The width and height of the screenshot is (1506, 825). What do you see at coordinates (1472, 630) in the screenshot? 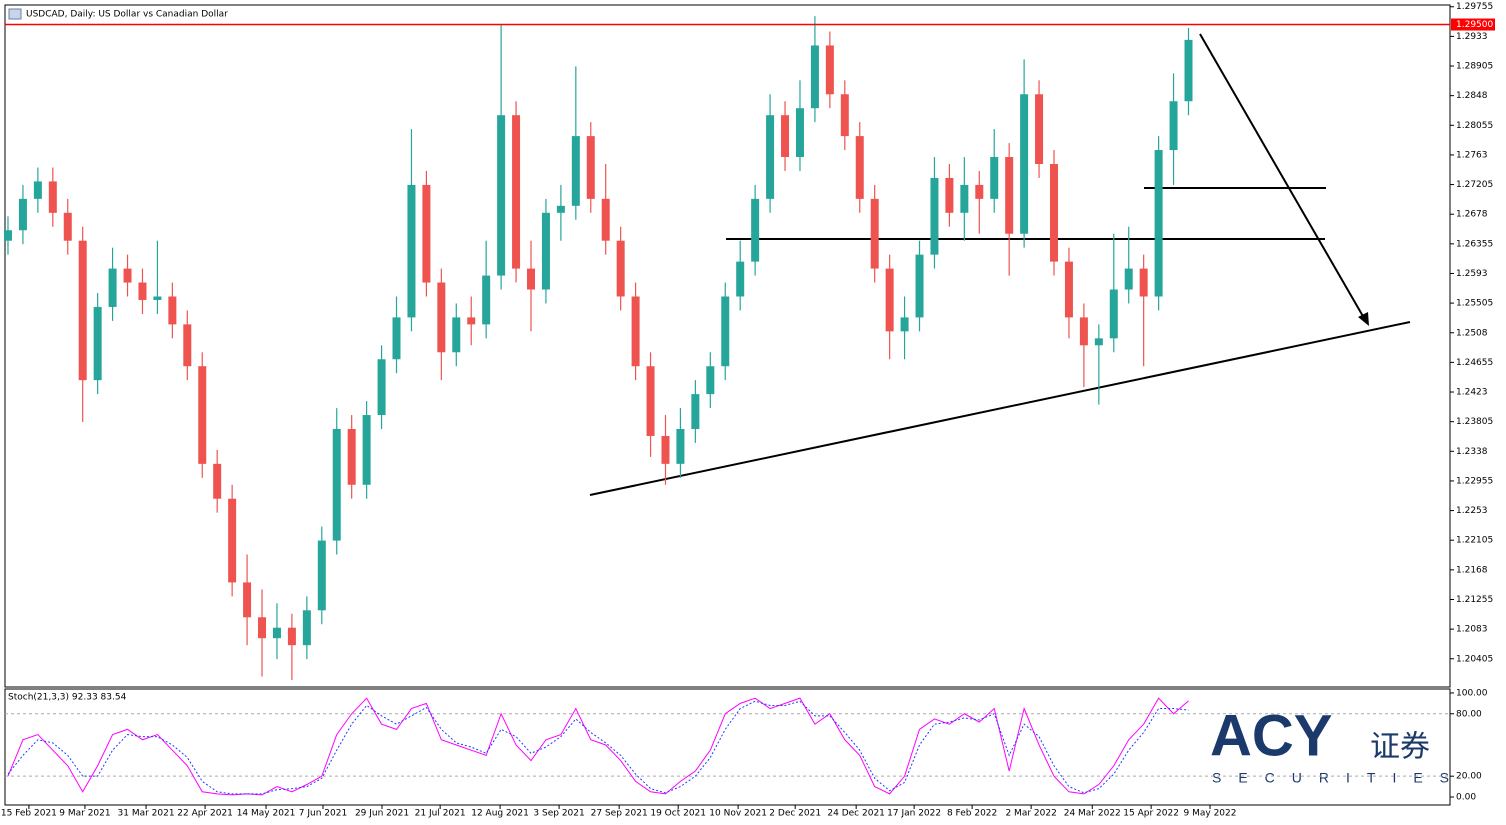
I see `y-tick-label: 1.2083` at bounding box center [1472, 630].